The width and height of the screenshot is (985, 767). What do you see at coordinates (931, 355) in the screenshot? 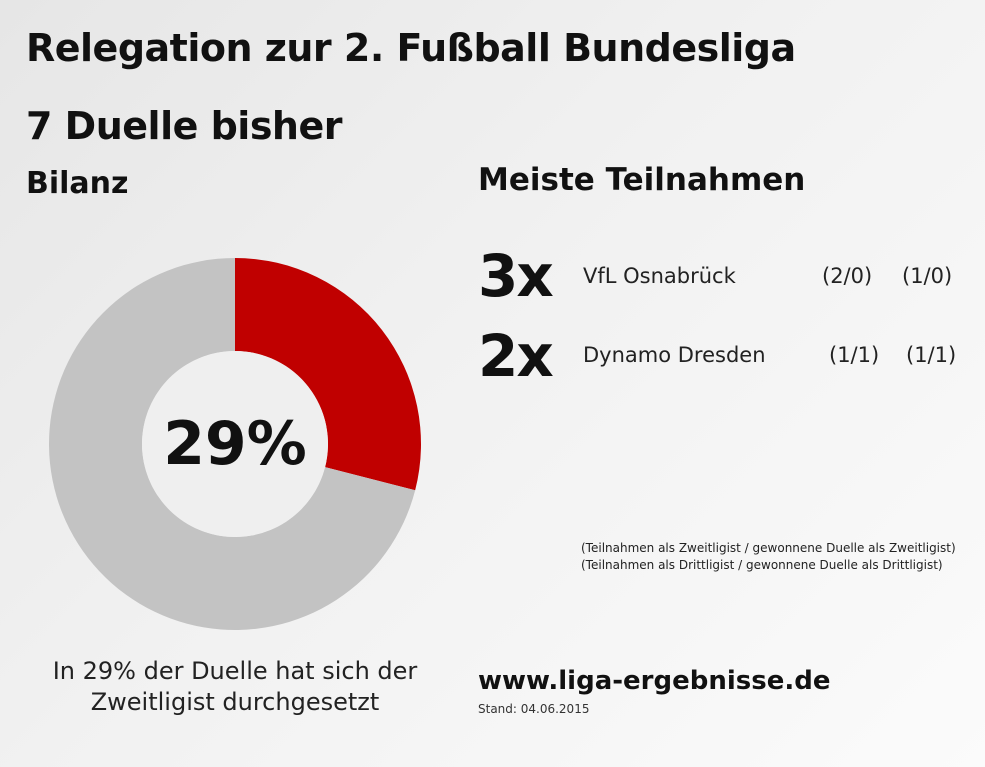
I see `participation-third-league-stat: (1/1)` at bounding box center [931, 355].